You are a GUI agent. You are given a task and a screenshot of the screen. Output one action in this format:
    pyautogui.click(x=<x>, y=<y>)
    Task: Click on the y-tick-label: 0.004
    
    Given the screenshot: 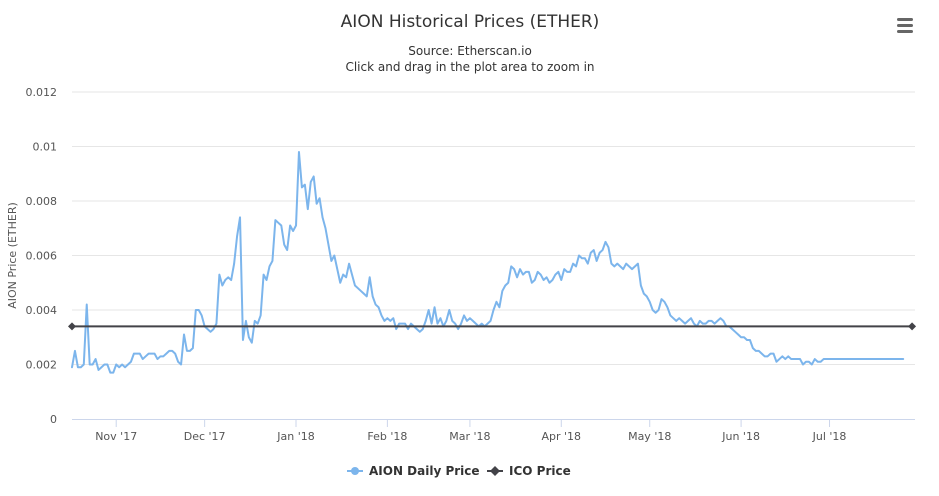 What is the action you would take?
    pyautogui.click(x=42, y=310)
    